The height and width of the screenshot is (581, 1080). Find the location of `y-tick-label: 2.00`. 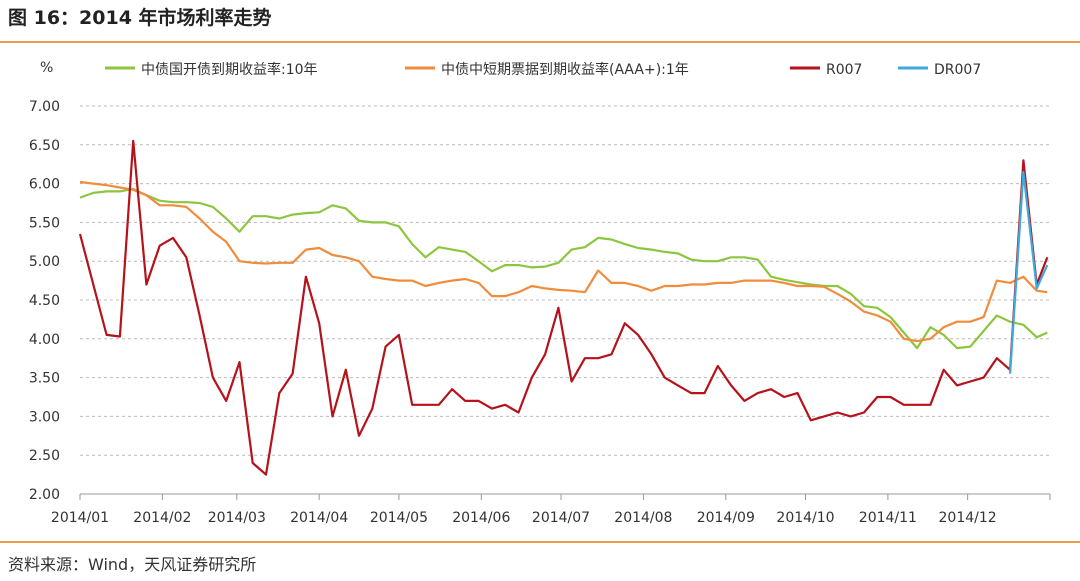

y-tick-label: 2.00 is located at coordinates (44, 495).